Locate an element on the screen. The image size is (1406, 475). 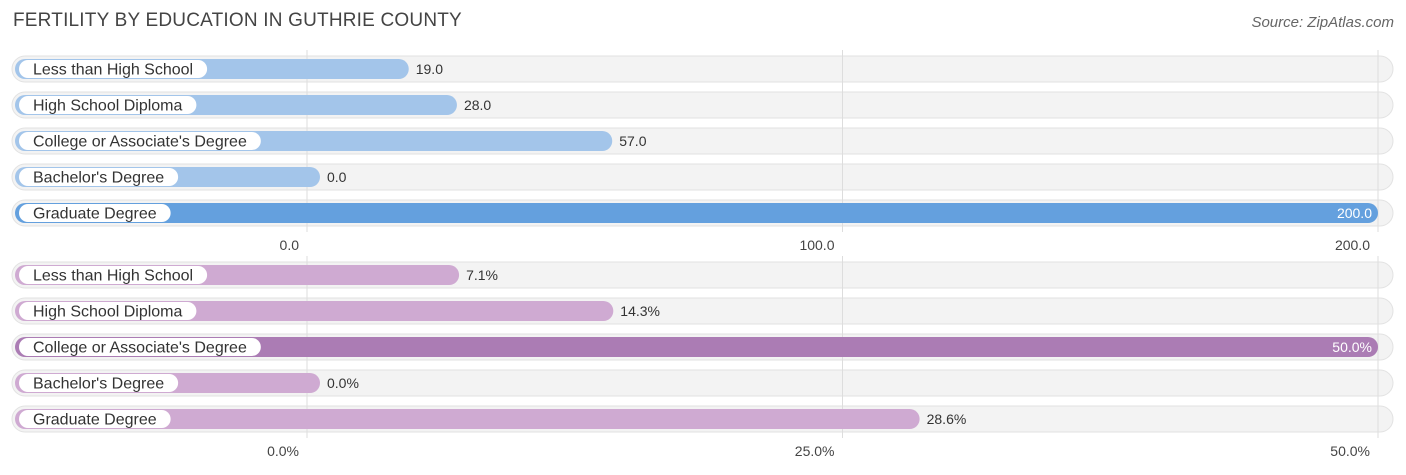
value-label: 57.0 is located at coordinates (632, 141).